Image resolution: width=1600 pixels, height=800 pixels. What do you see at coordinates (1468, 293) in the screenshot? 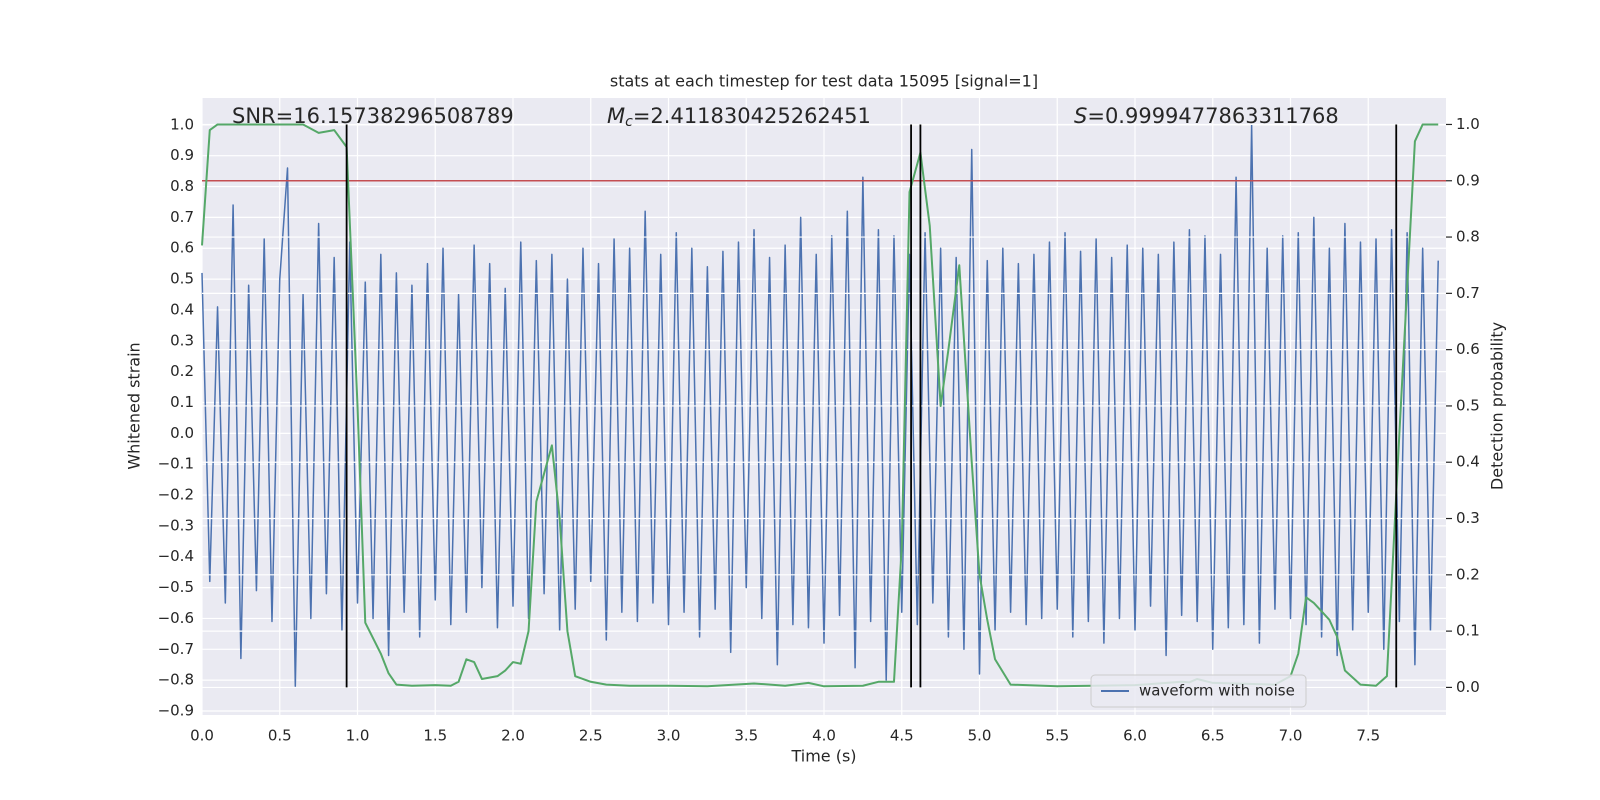
I see `y2-tick-label: 0.7` at bounding box center [1468, 293].